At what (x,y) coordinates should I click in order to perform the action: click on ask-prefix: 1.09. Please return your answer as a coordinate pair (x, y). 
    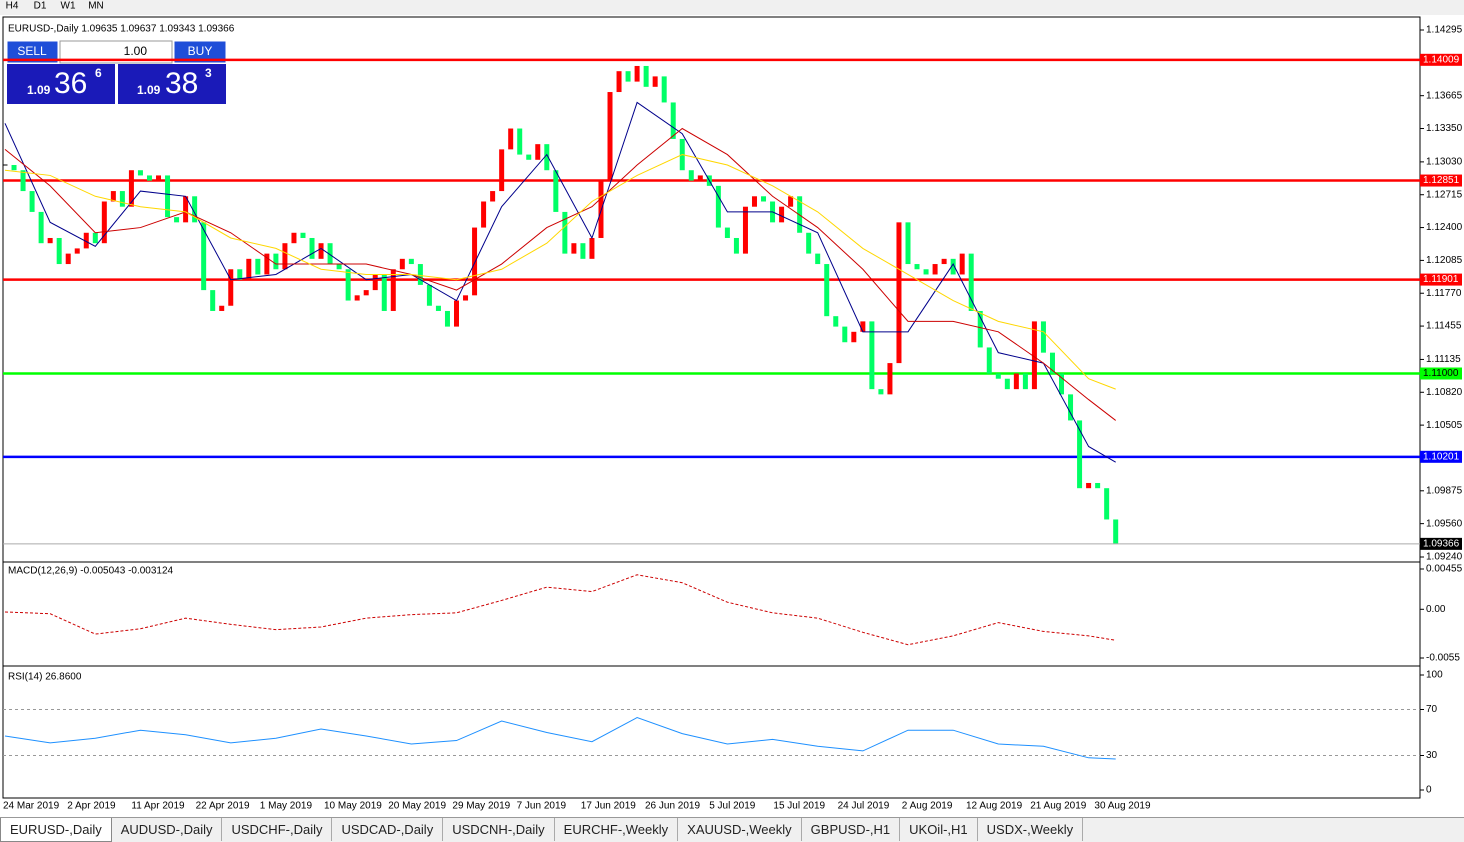
    Looking at the image, I should click on (149, 90).